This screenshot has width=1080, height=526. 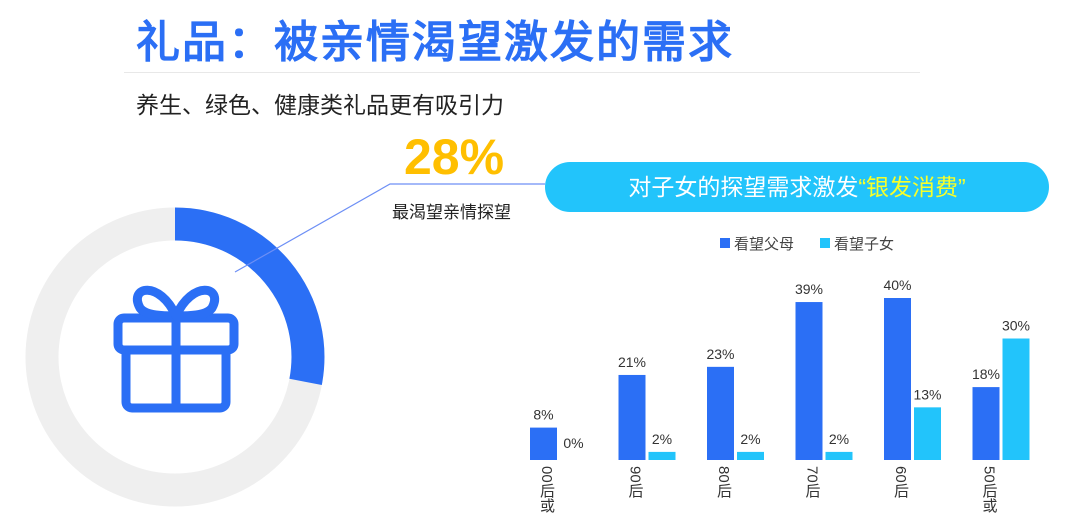 What do you see at coordinates (249, 296) in the screenshot?
I see `donut-arc` at bounding box center [249, 296].